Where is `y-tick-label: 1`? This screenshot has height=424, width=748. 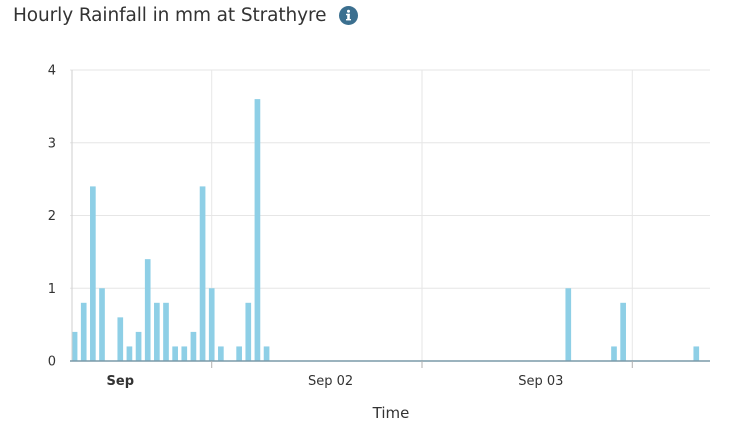 y-tick-label: 1 is located at coordinates (52, 289).